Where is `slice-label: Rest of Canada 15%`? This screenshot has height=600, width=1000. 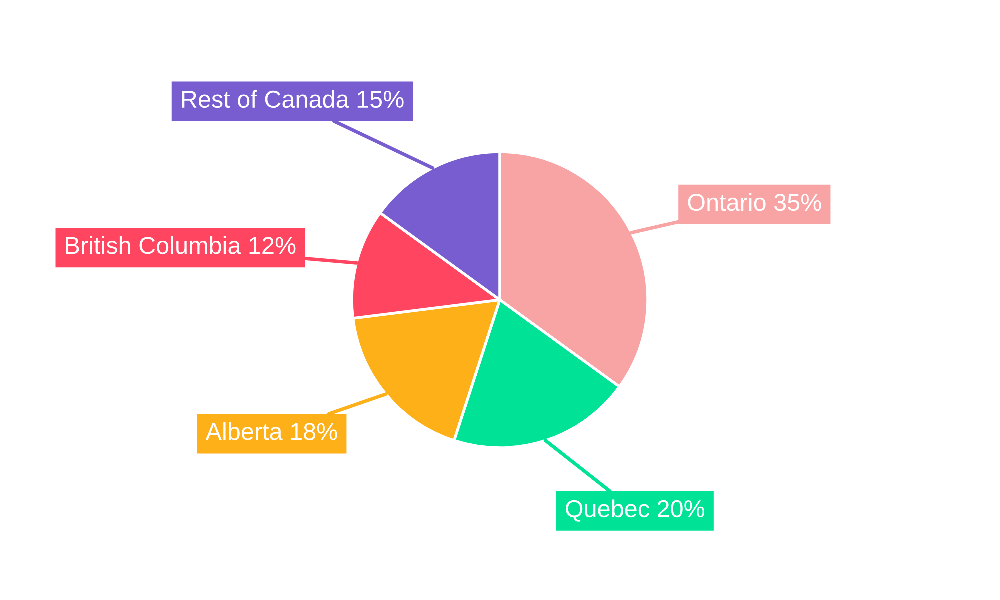 slice-label: Rest of Canada 15% is located at coordinates (293, 99).